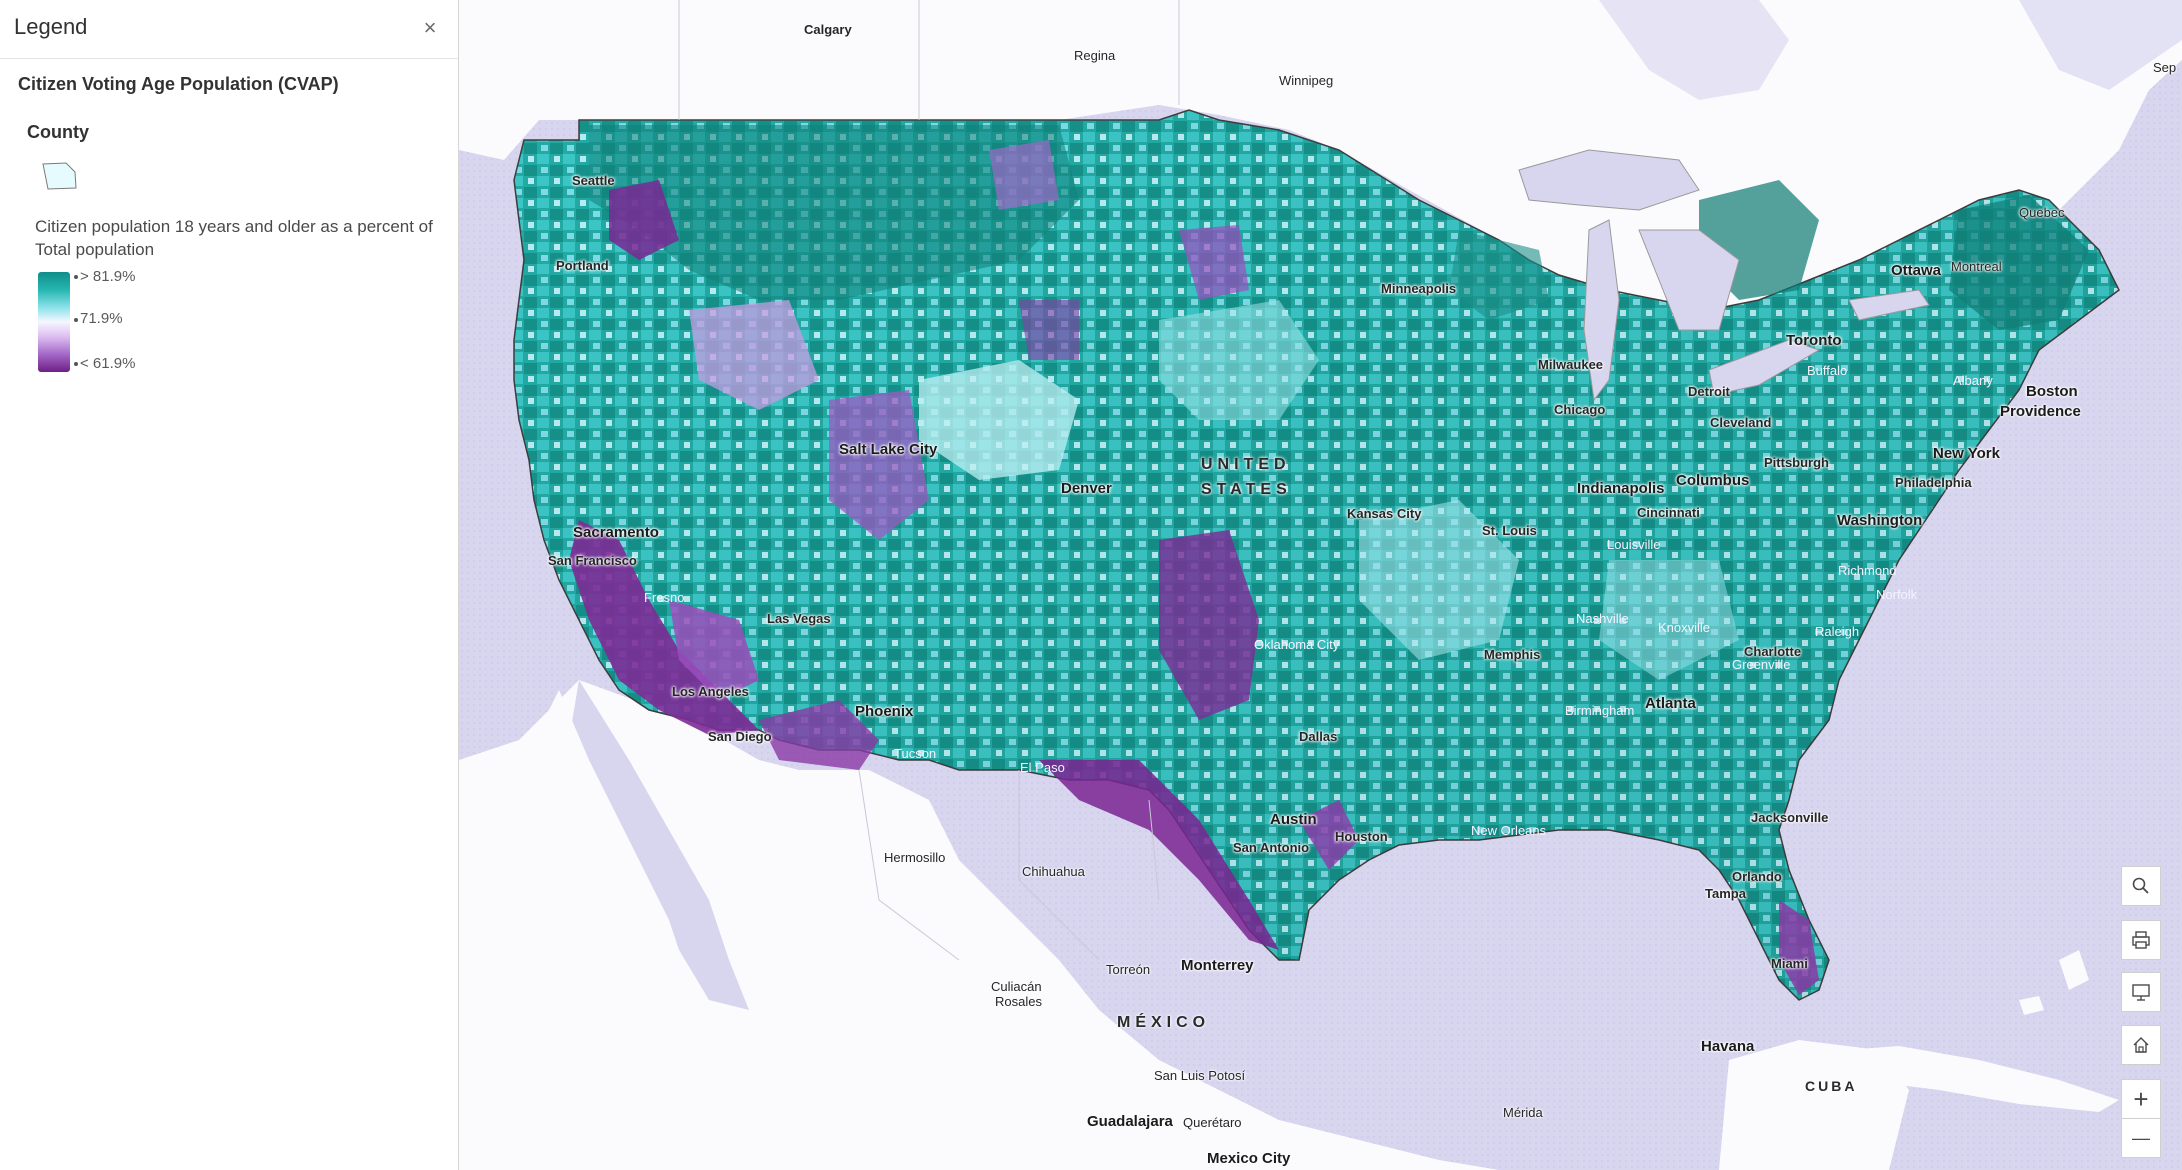 The width and height of the screenshot is (2182, 1170). I want to click on idaho-lilac-region, so click(754, 355).